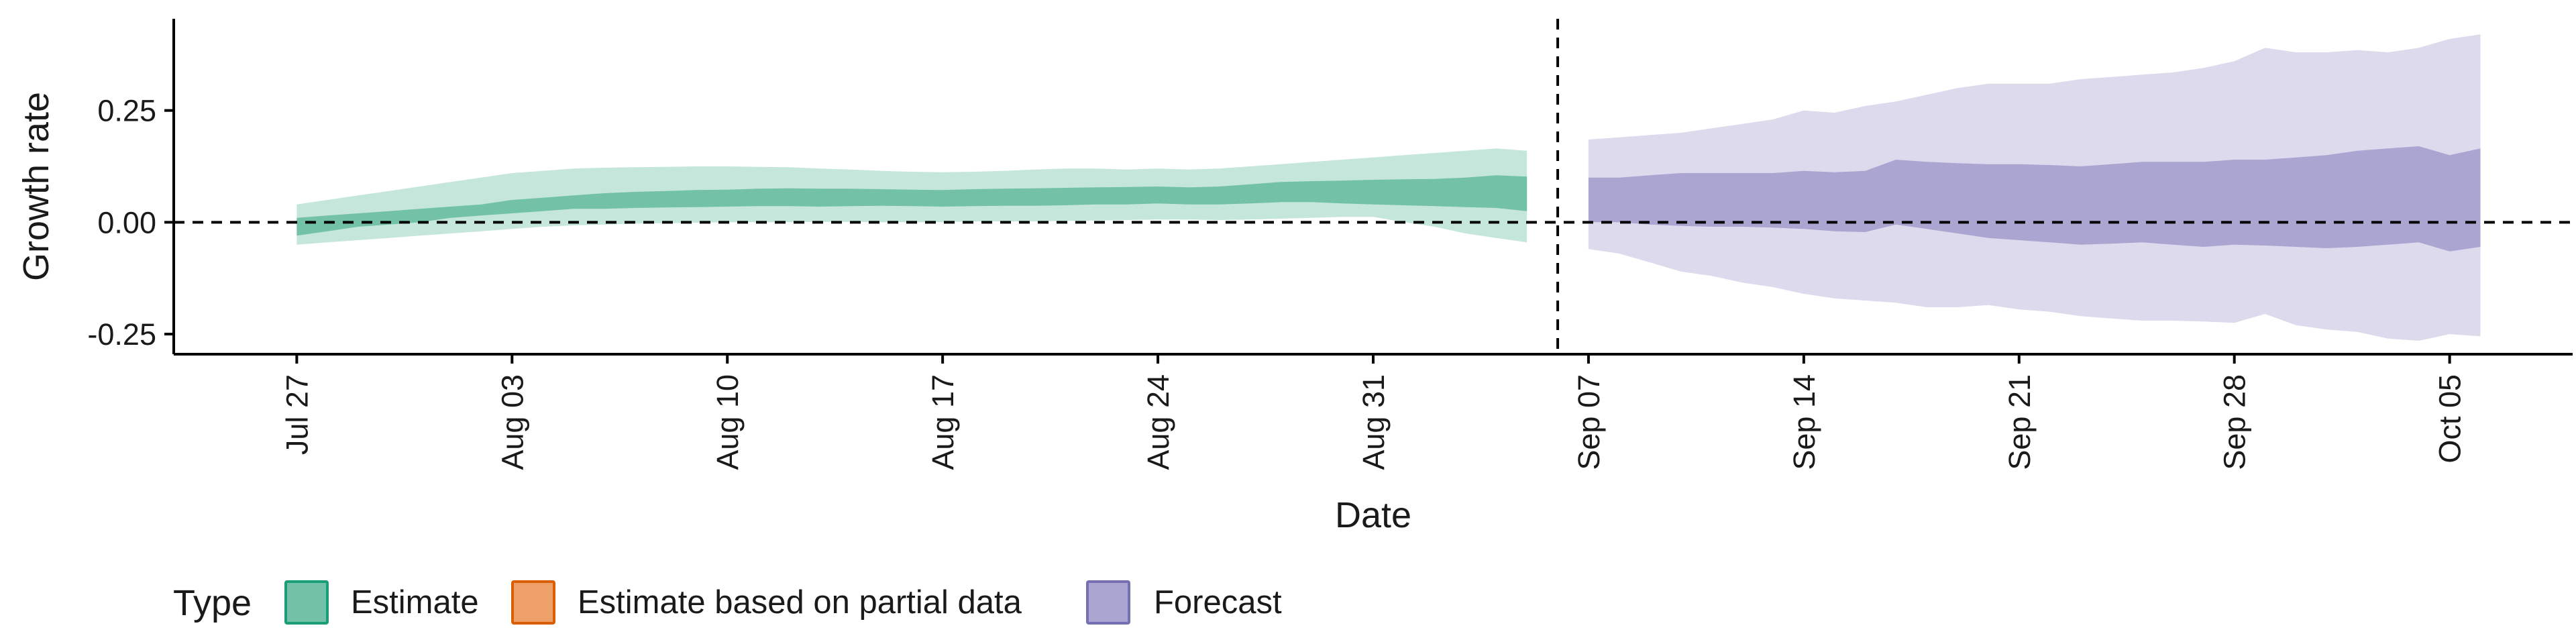 This screenshot has height=644, width=2576. I want to click on x-tick-label: Aug 24, so click(1158, 422).